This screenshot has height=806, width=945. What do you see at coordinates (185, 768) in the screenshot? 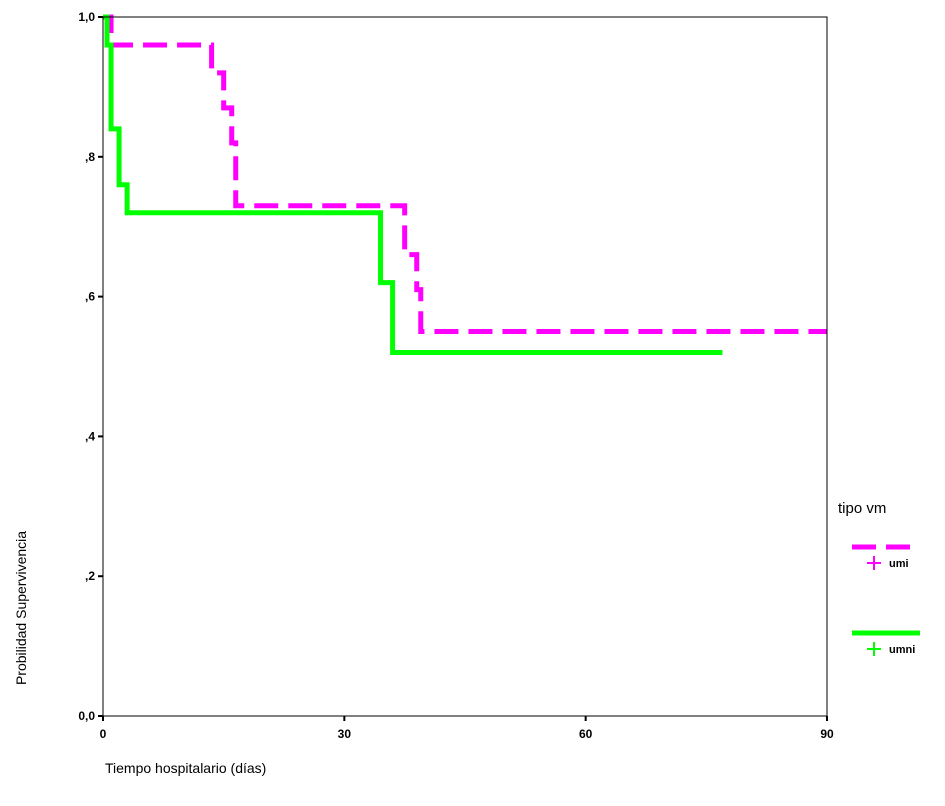
I see `x-axis-title: Tiempo hospitalario (días)` at bounding box center [185, 768].